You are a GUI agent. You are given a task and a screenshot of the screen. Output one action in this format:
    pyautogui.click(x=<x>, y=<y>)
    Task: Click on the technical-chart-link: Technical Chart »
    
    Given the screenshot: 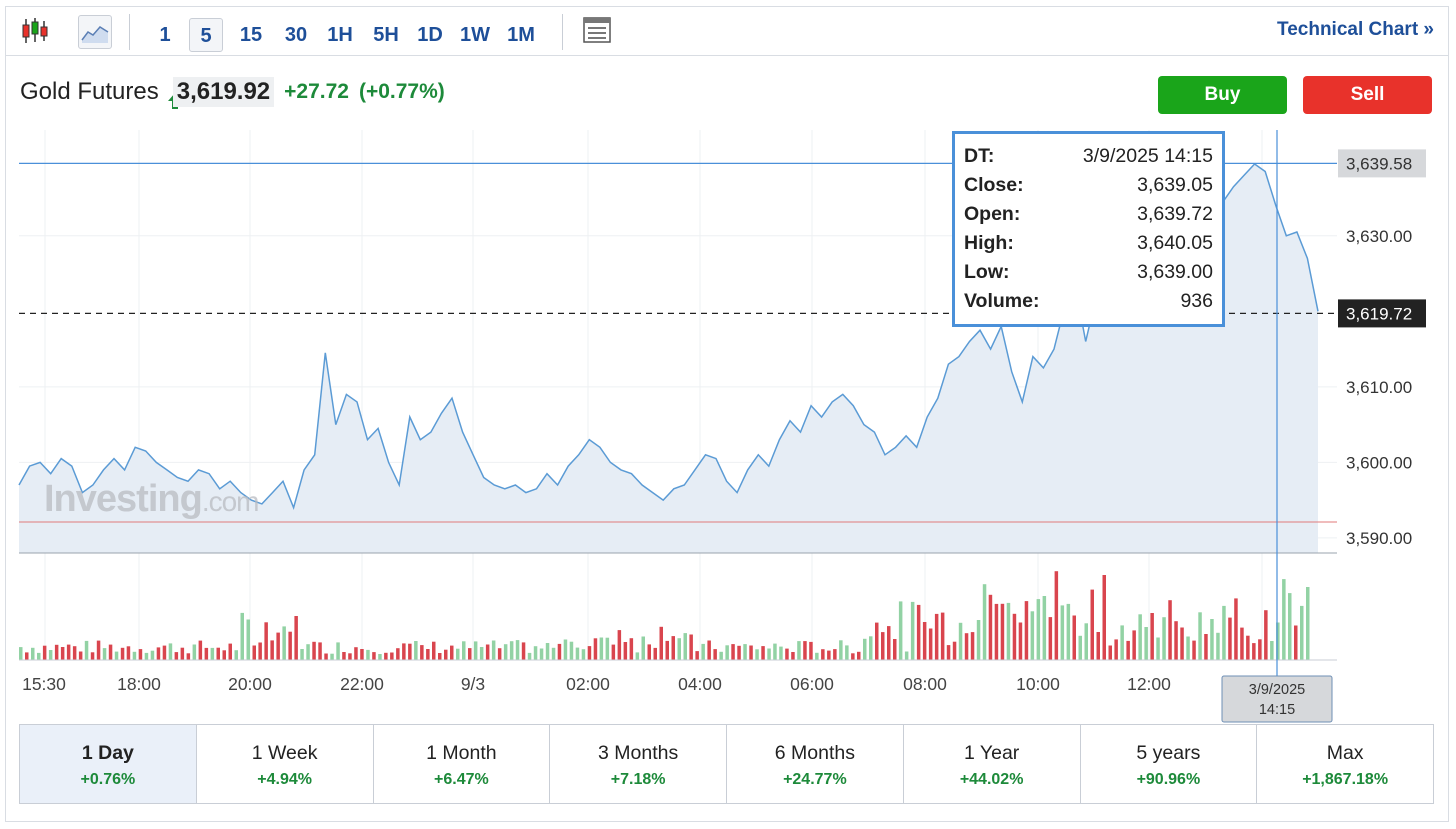 What is the action you would take?
    pyautogui.click(x=1355, y=29)
    